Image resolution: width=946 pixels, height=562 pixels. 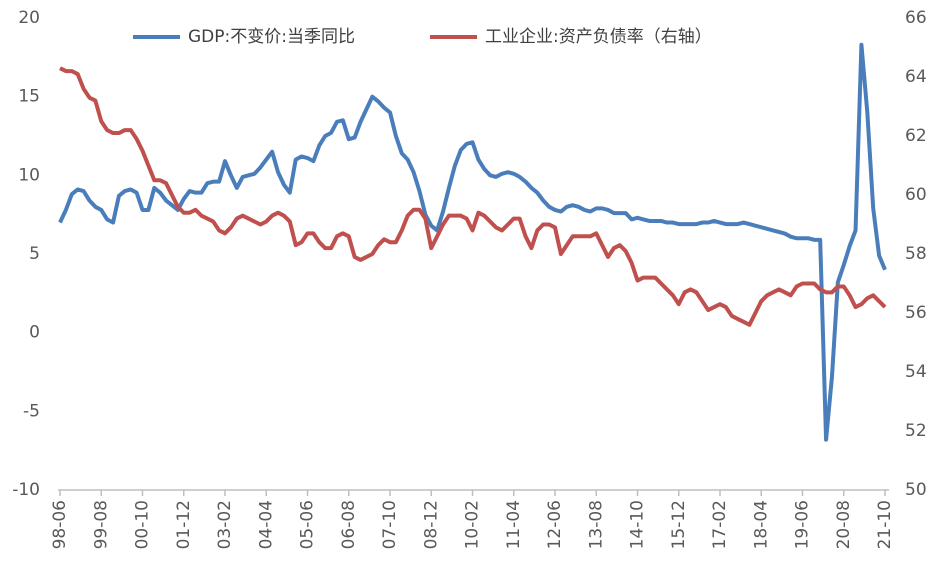 I want to click on x-tick-label: 17-02, so click(x=720, y=524).